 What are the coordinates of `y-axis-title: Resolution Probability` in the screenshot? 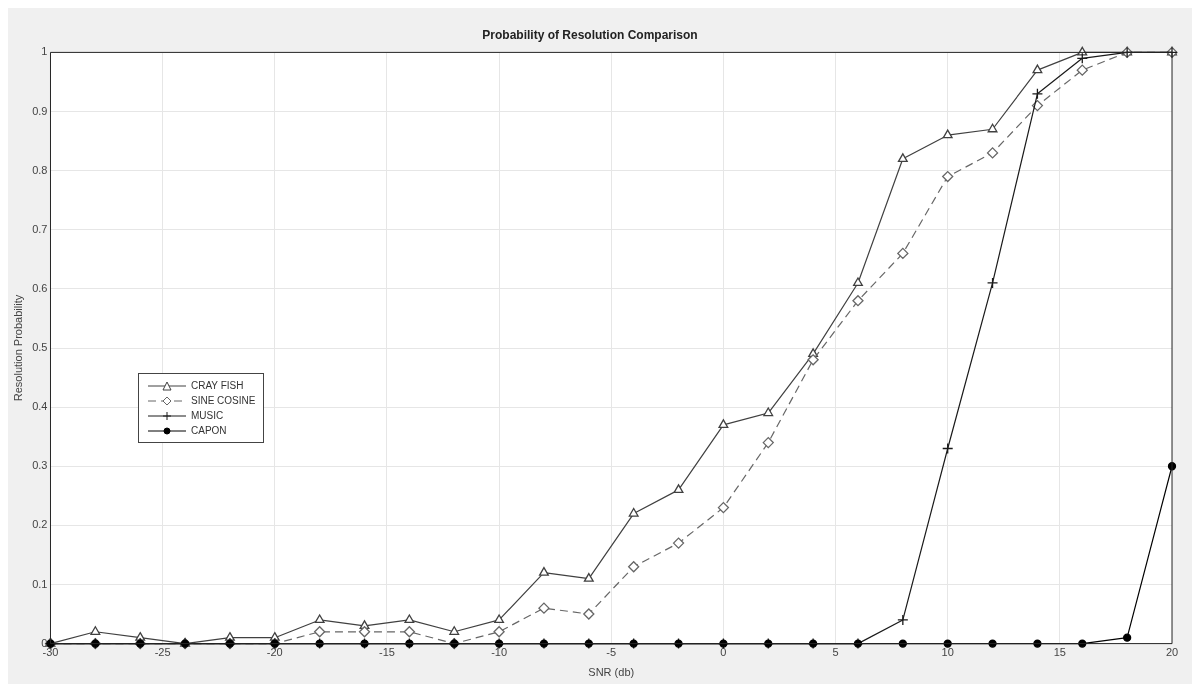 It's located at (17, 348).